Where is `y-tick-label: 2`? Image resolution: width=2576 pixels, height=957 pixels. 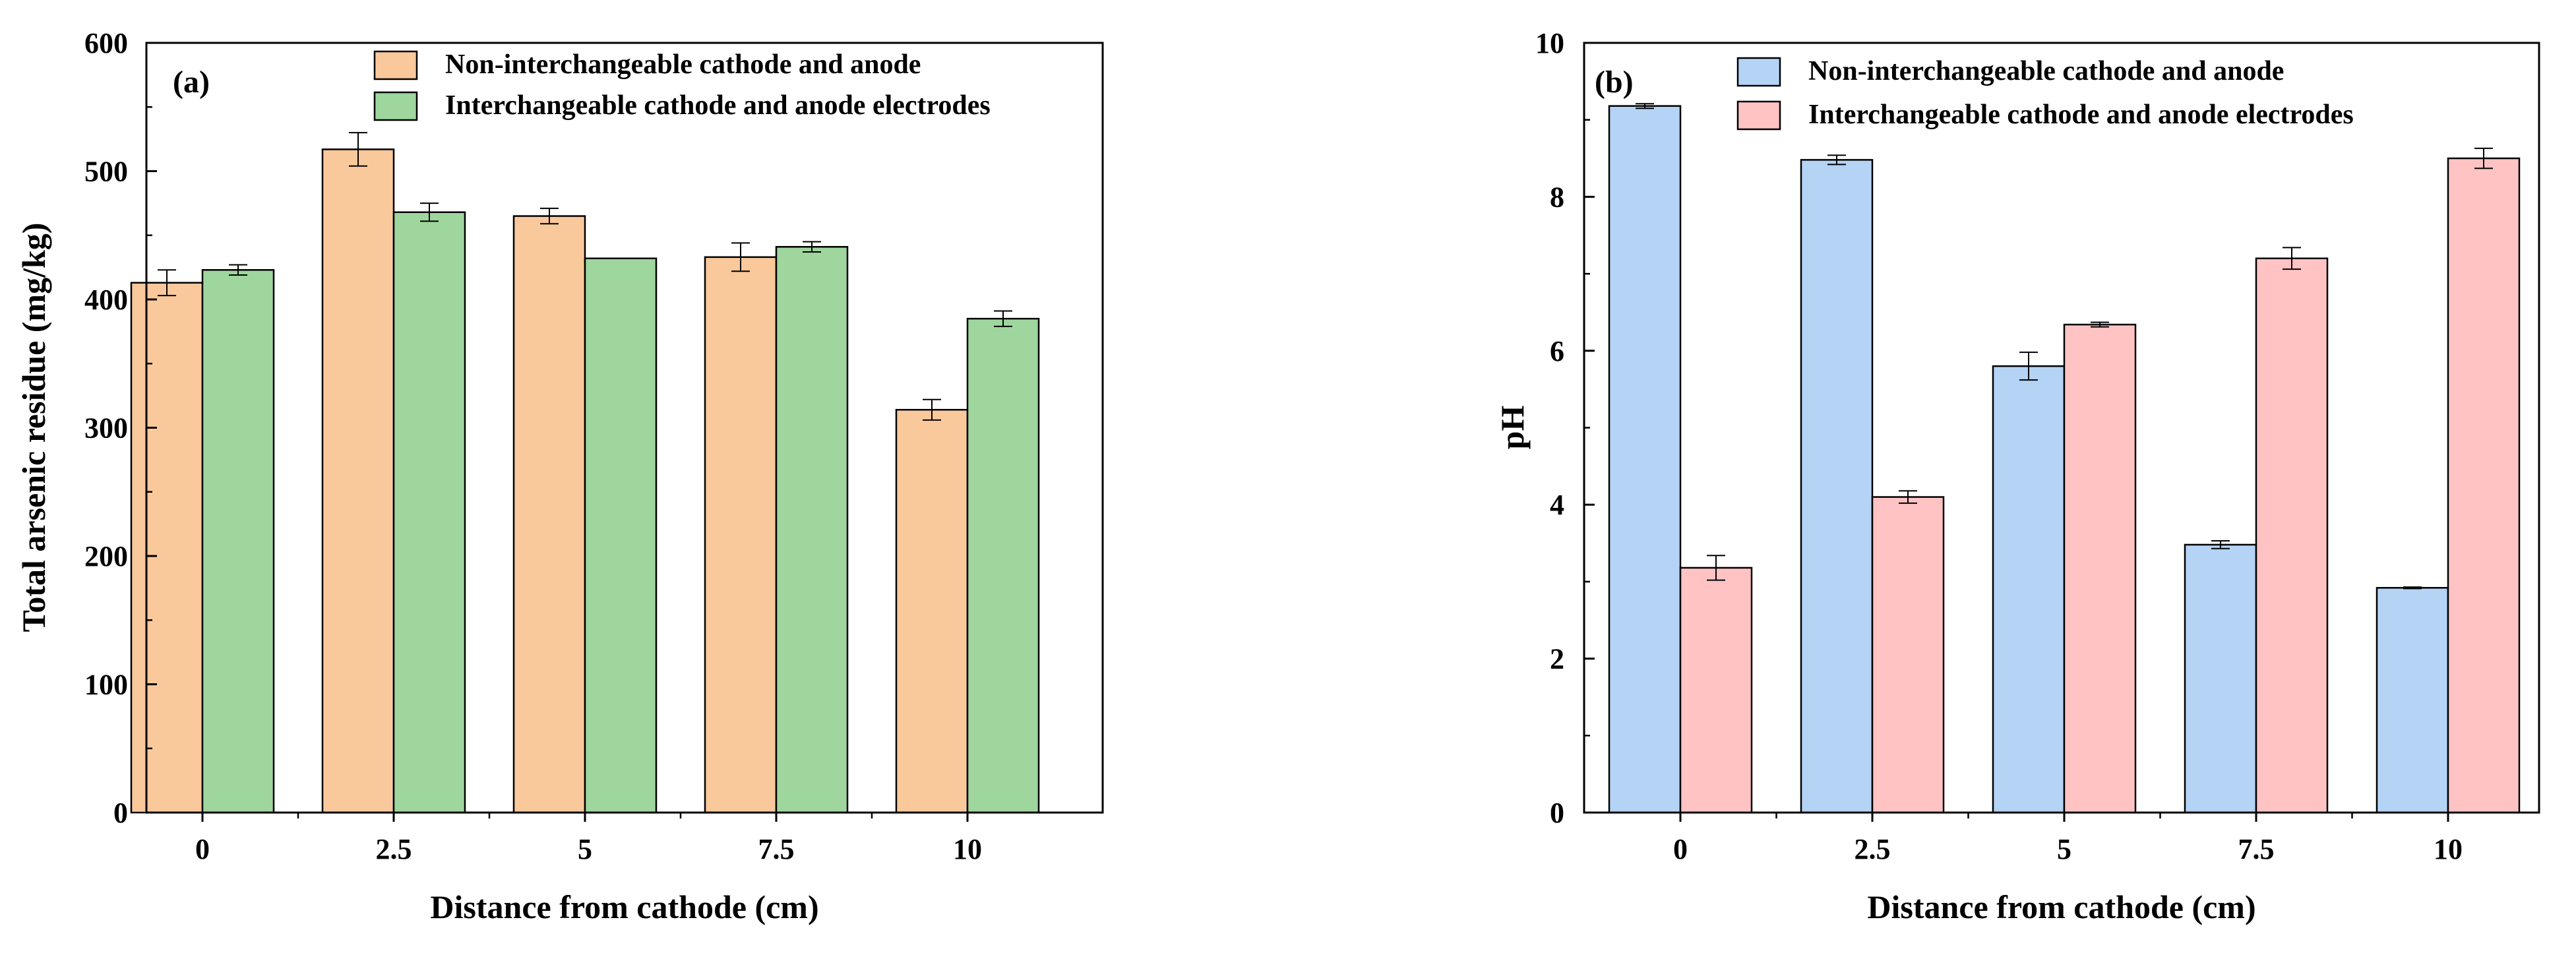
y-tick-label: 2 is located at coordinates (1557, 659).